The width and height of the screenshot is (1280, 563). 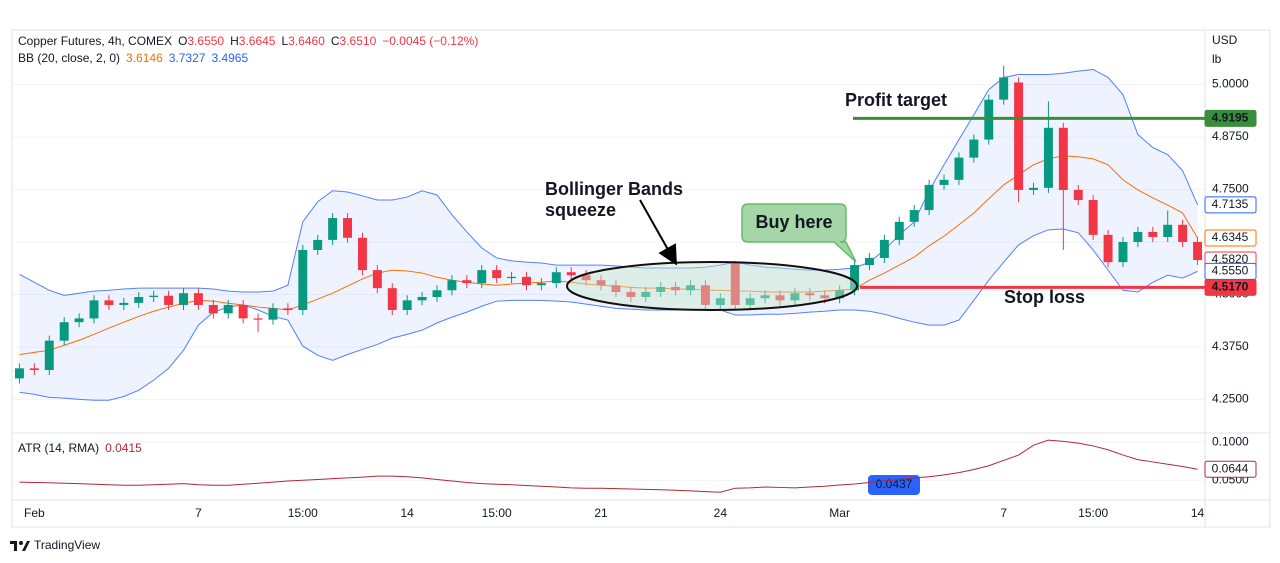 I want to click on y-tick-label: 4.7500, so click(x=1230, y=189).